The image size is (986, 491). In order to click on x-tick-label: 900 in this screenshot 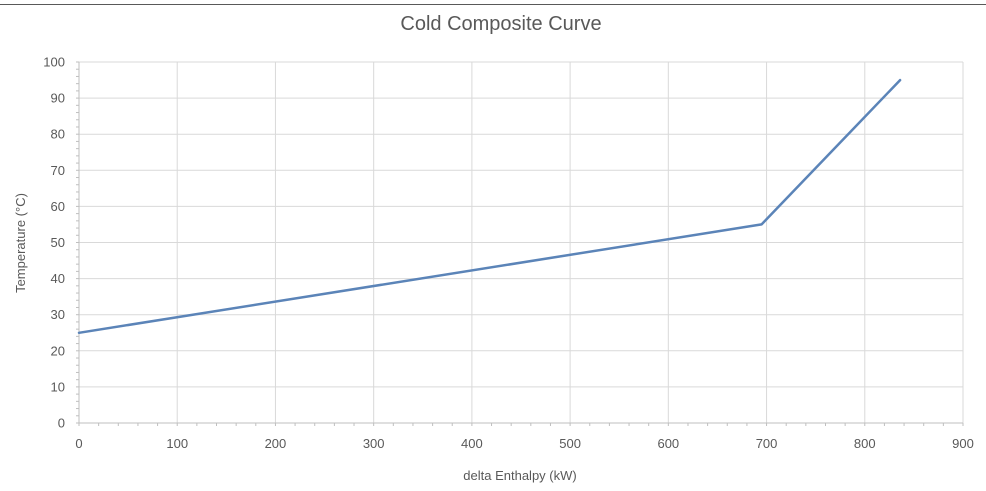, I will do `click(963, 443)`.